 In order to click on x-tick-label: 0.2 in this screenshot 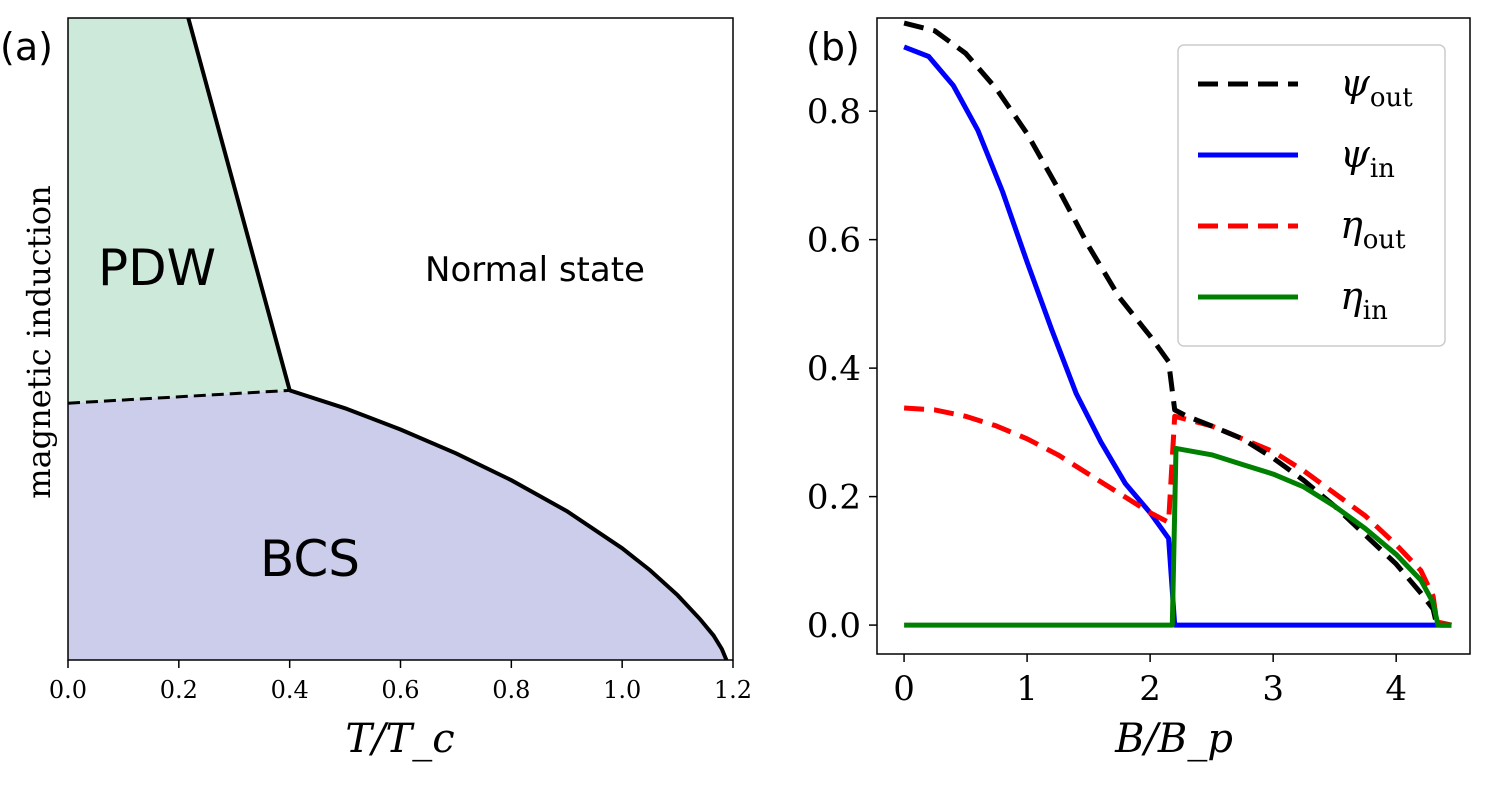, I will do `click(179, 690)`.